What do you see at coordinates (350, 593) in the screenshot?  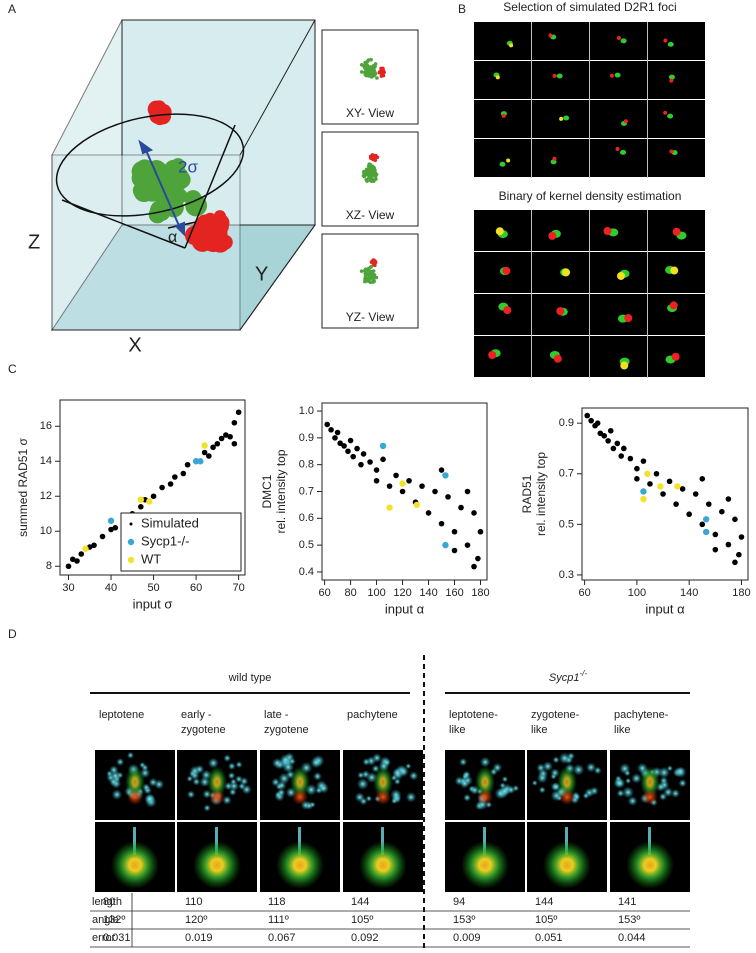 I see `x-tick-label: 80` at bounding box center [350, 593].